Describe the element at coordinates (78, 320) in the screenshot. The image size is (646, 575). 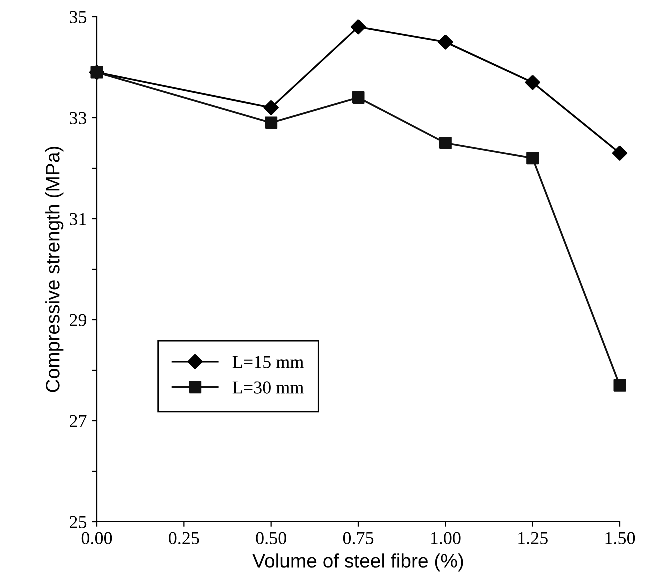
I see `y-tick-label: 29` at that location.